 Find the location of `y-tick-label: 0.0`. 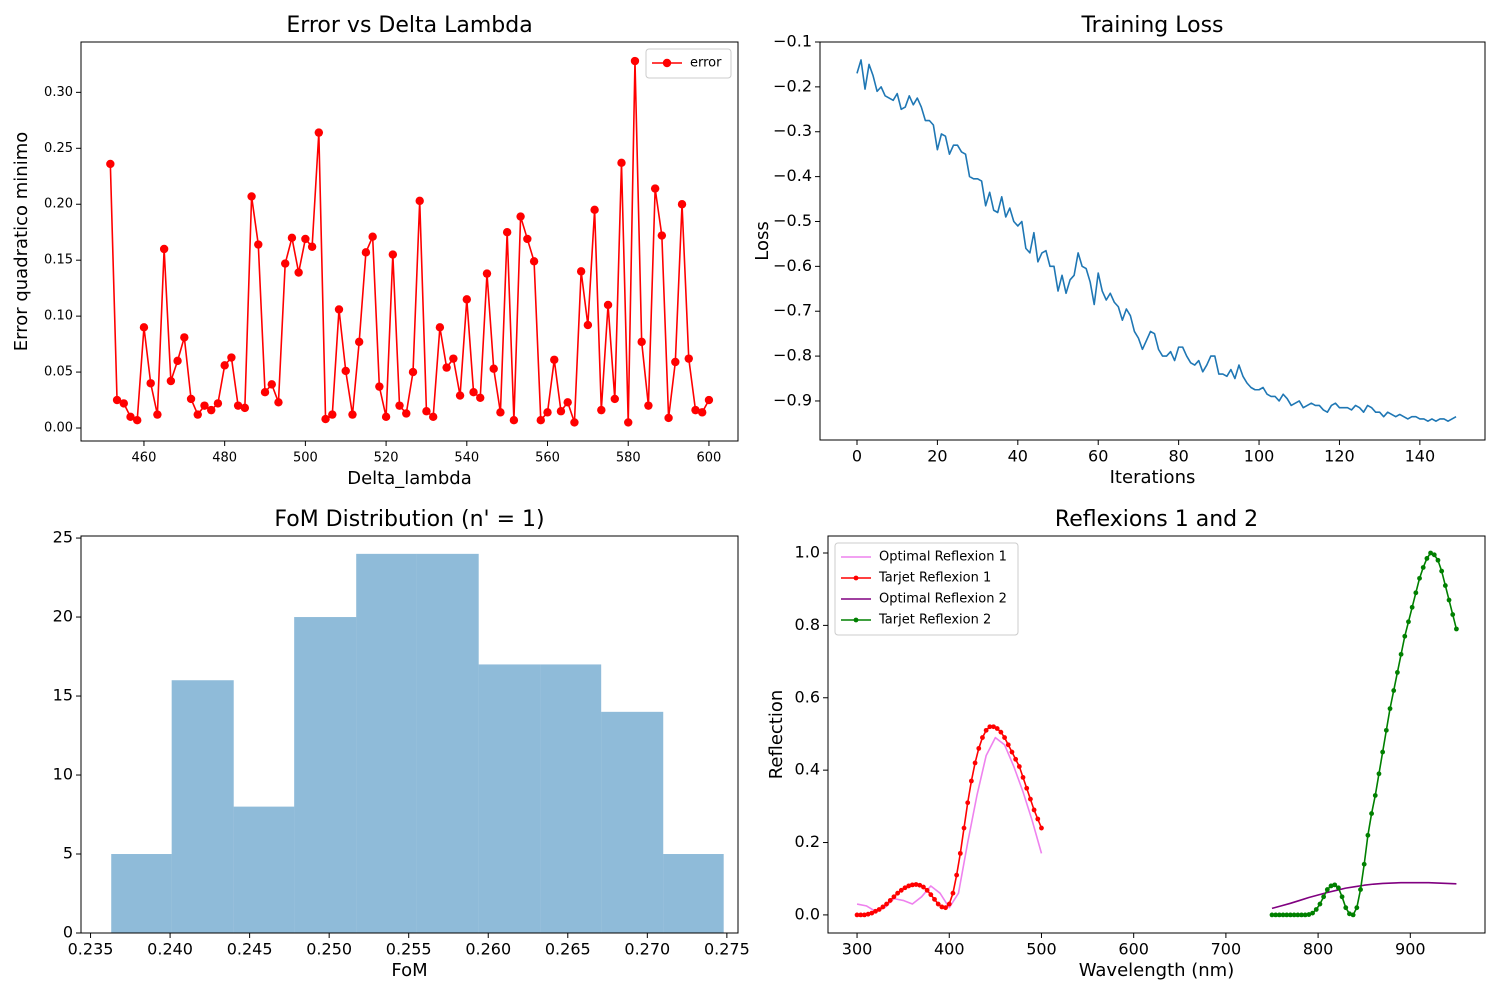

y-tick-label: 0.0 is located at coordinates (807, 913).